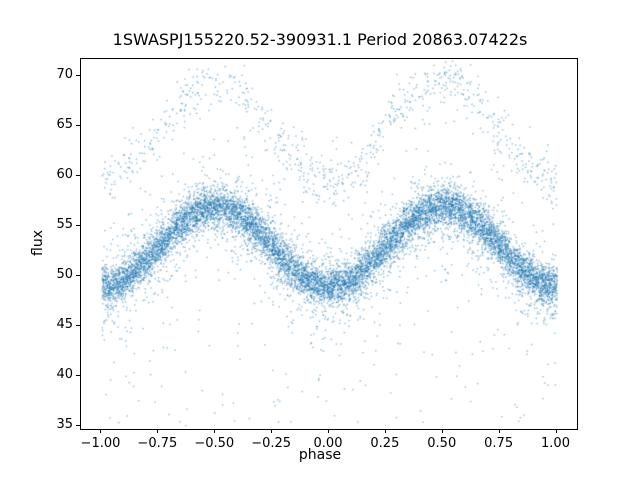  What do you see at coordinates (555, 443) in the screenshot?
I see `x-tick-label: 1.00` at bounding box center [555, 443].